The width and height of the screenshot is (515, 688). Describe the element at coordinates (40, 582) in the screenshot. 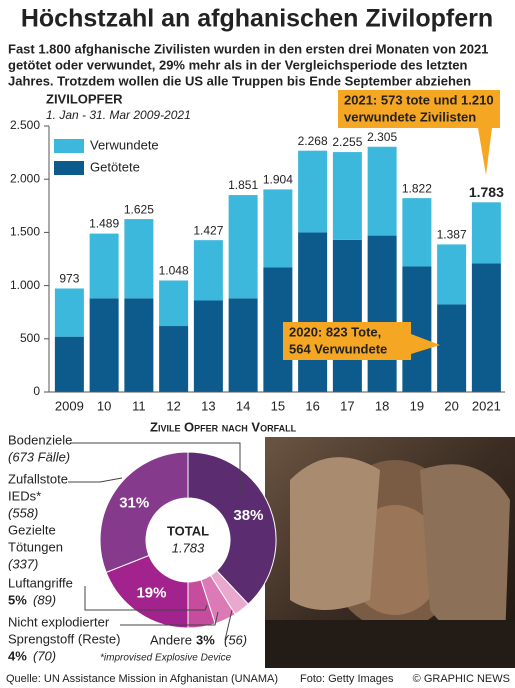

I see `slice-label: Luftangriffe` at that location.